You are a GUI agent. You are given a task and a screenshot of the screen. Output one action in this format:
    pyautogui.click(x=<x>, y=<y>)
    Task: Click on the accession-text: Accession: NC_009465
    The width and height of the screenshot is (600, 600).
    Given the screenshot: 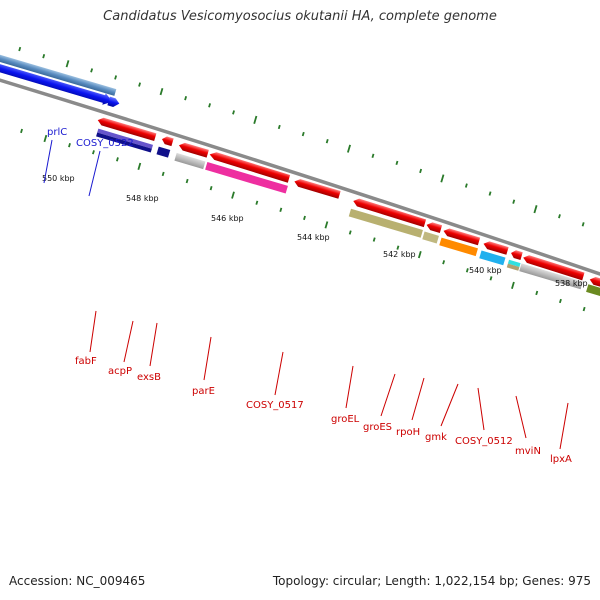 What is the action you would take?
    pyautogui.click(x=77, y=581)
    